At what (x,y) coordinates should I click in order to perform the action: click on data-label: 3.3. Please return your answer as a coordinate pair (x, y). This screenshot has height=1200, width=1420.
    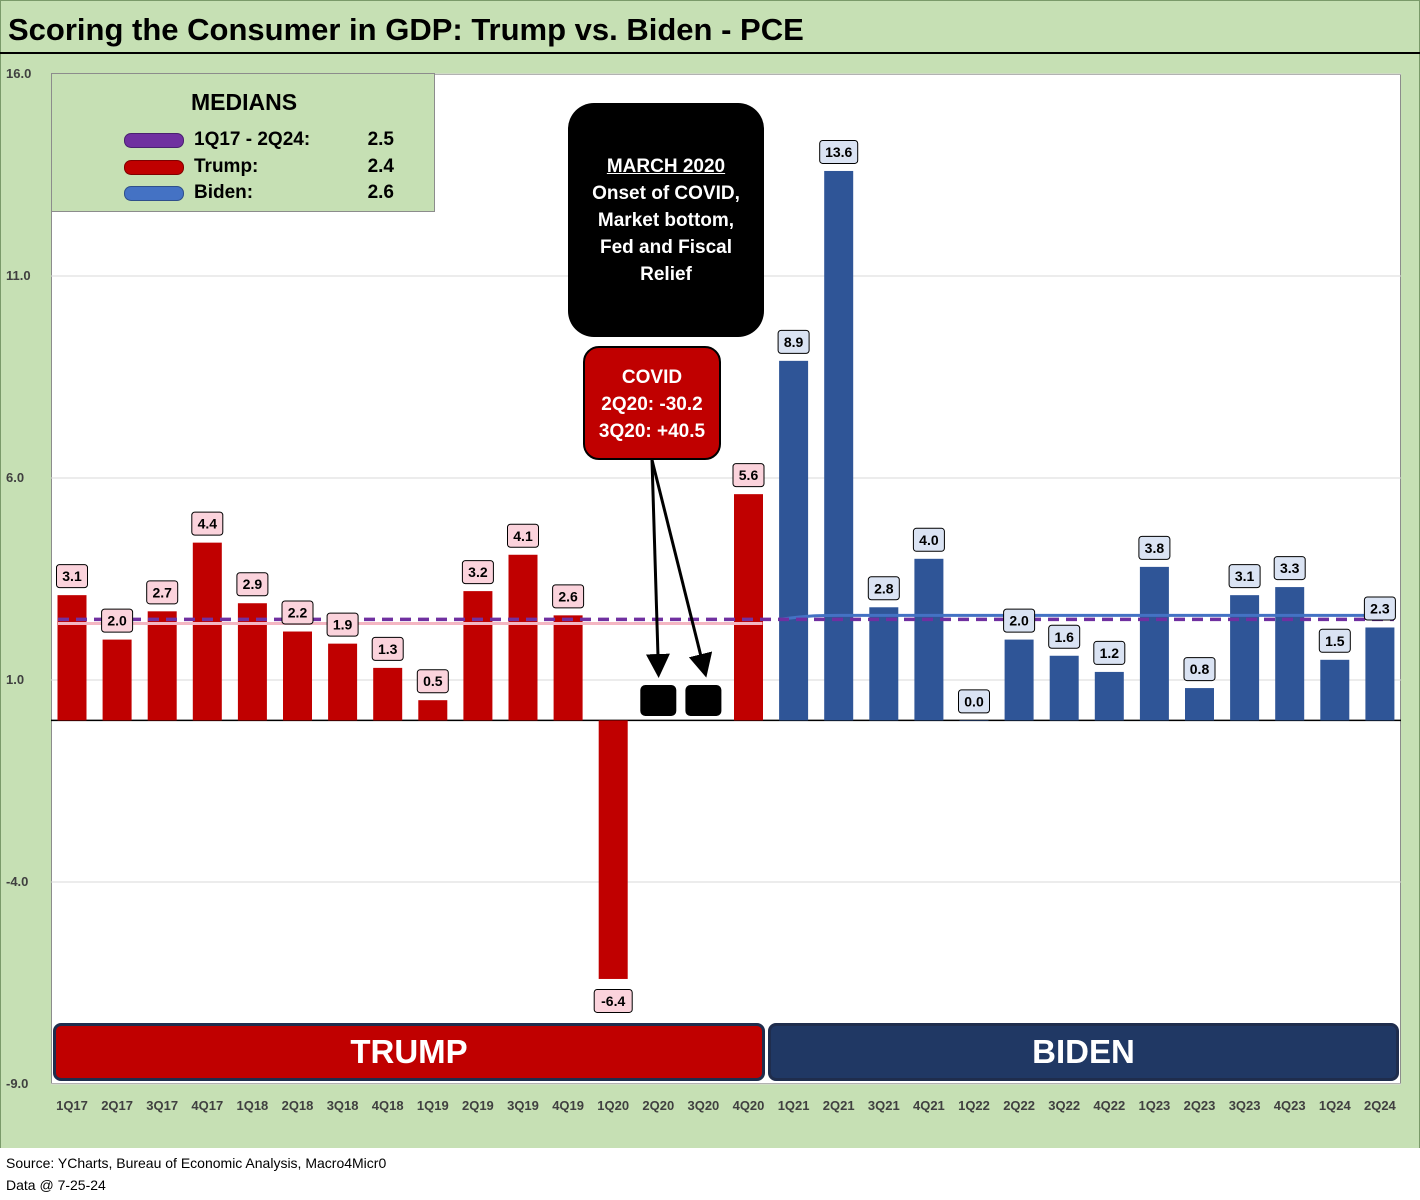
    Looking at the image, I should click on (1289, 568).